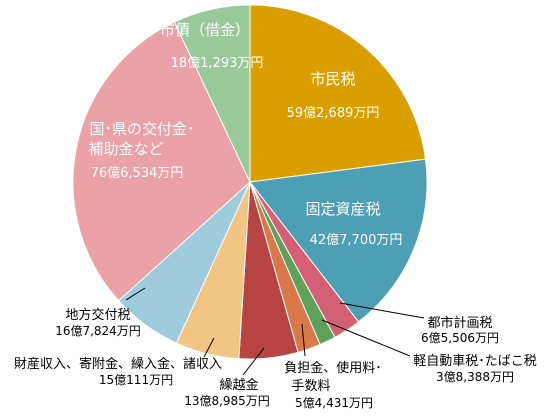  I want to click on label-chiho-amount: 16億7,824万円, so click(98, 331).